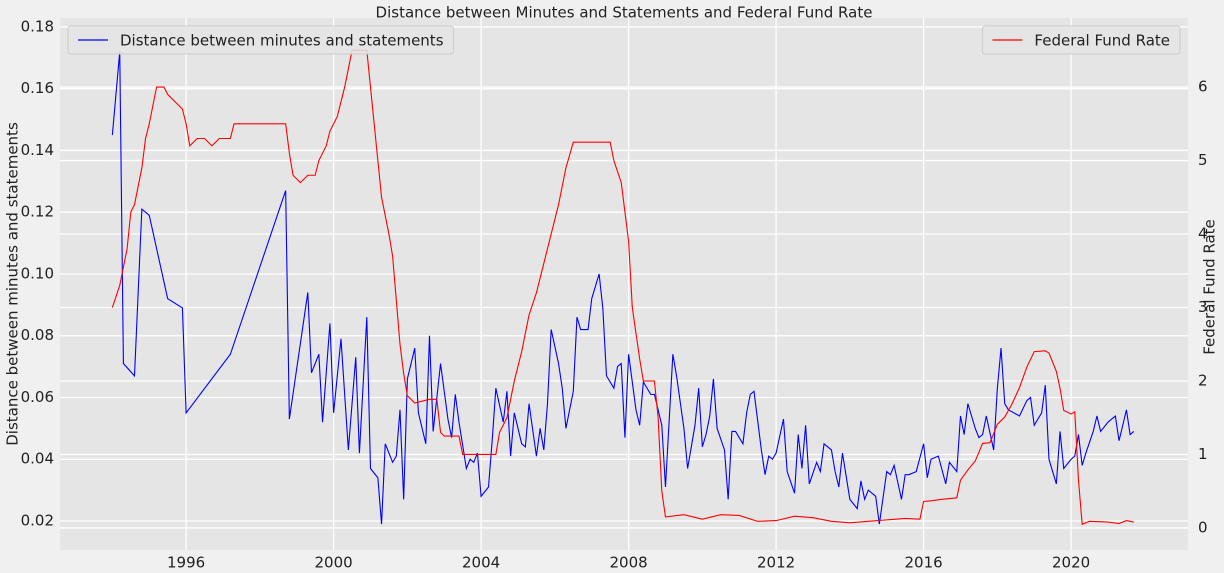 This screenshot has width=1224, height=573. What do you see at coordinates (37, 26) in the screenshot?
I see `y-tick-label: 0.18` at bounding box center [37, 26].